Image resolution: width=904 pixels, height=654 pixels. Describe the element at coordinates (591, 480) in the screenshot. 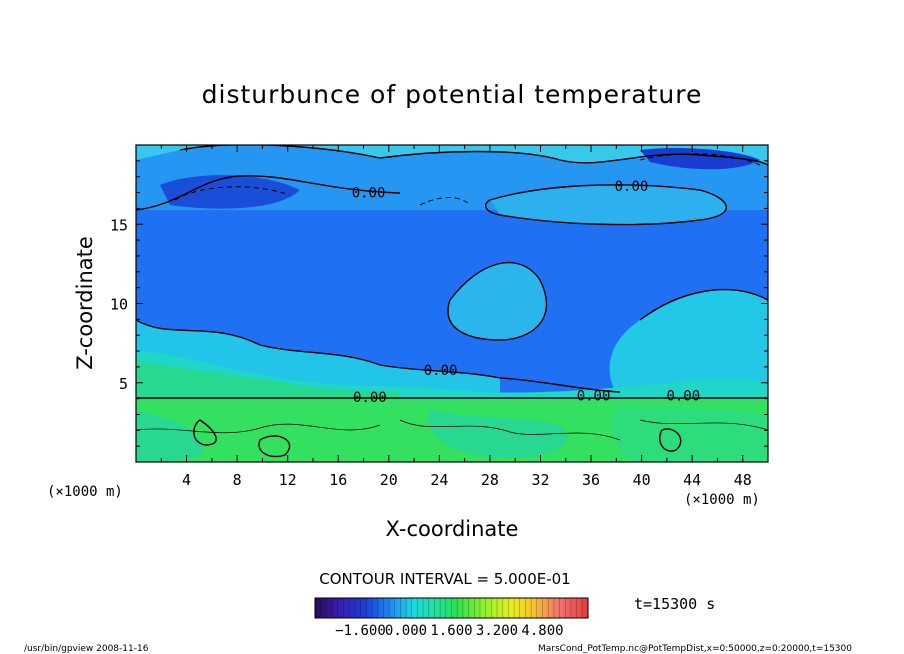

I see `x-tick-label: 36` at that location.